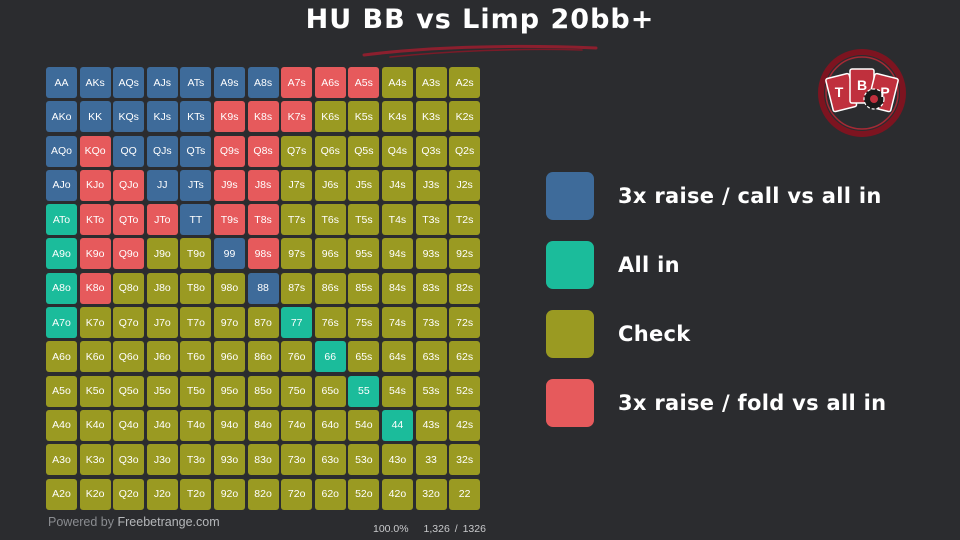  I want to click on hand-cell: J4o, so click(162, 425).